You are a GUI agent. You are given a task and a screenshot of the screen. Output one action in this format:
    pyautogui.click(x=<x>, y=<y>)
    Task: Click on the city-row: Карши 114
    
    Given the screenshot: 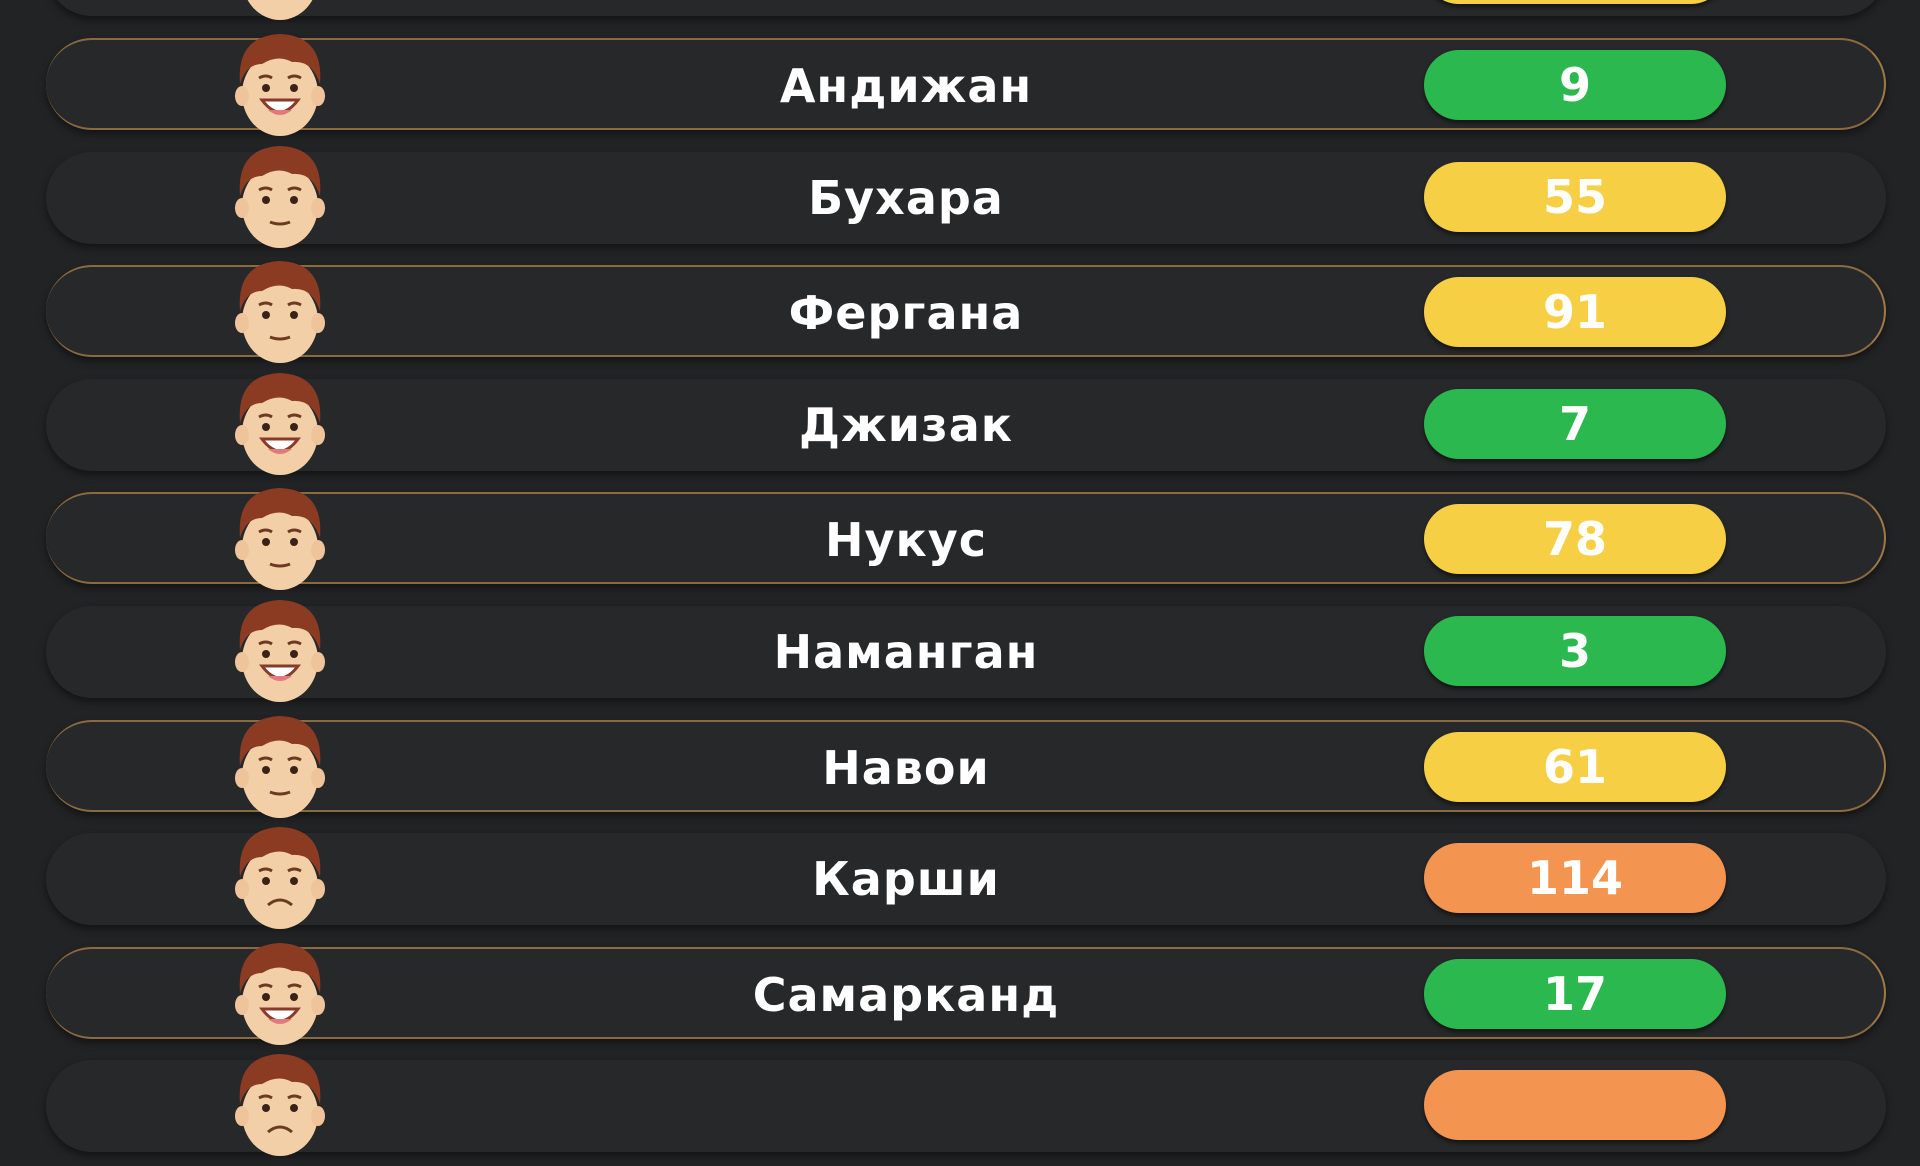 What is the action you would take?
    pyautogui.click(x=966, y=878)
    